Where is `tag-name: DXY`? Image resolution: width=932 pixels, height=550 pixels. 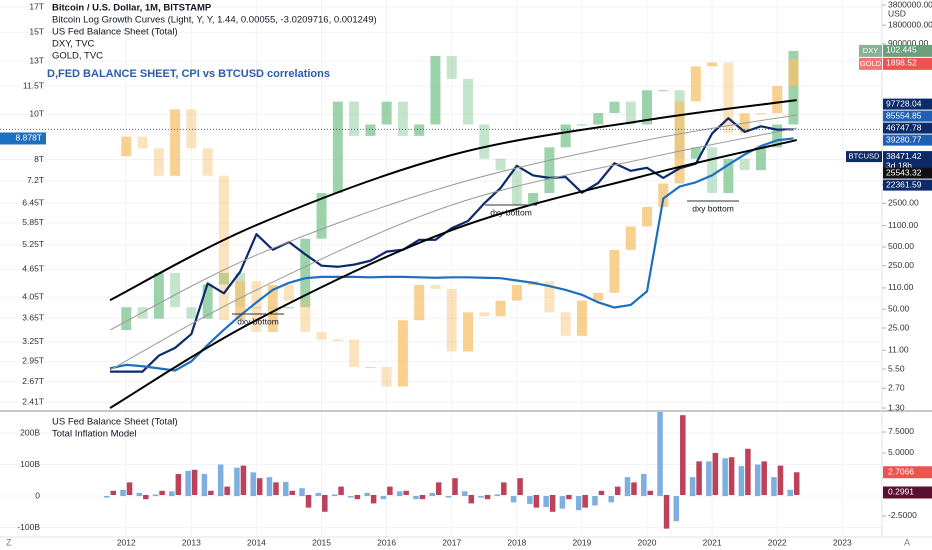 tag-name: DXY is located at coordinates (870, 50).